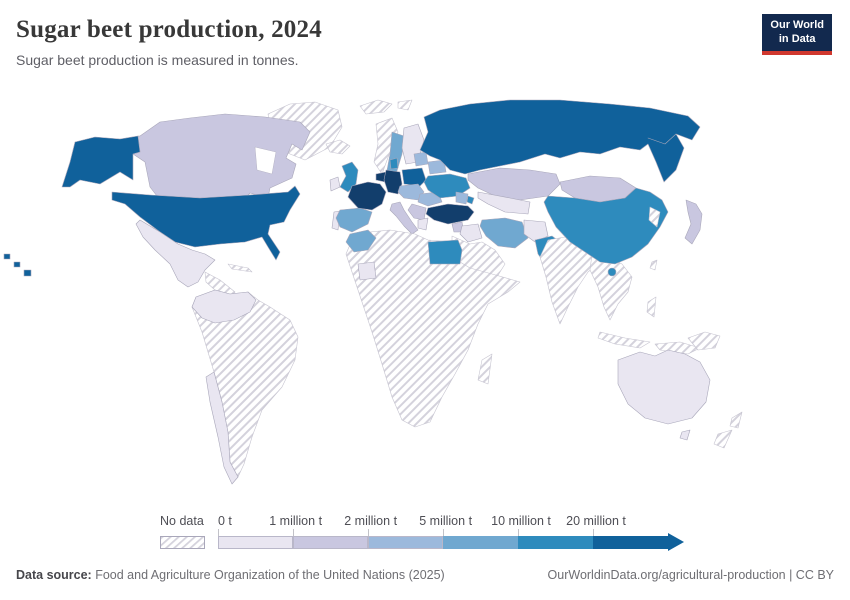 The image size is (850, 600). What do you see at coordinates (723, 439) in the screenshot?
I see `country-new-zealand-south` at bounding box center [723, 439].